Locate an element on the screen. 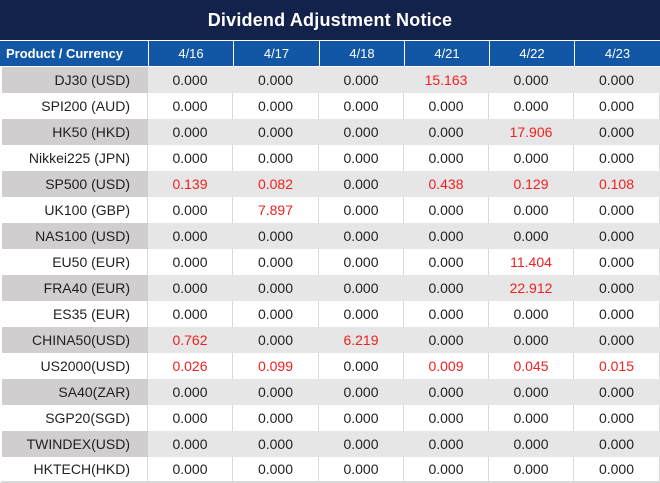 The width and height of the screenshot is (660, 483). value-cell: 0.129 is located at coordinates (531, 184).